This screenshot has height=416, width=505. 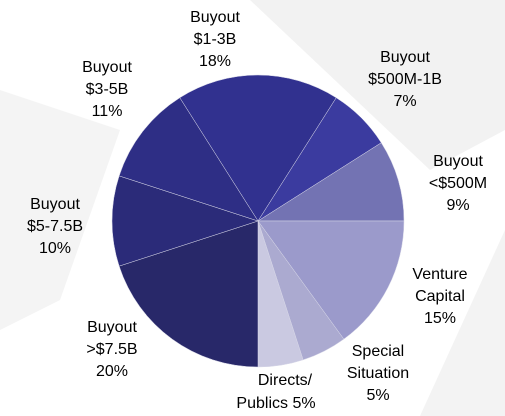 What do you see at coordinates (55, 226) in the screenshot?
I see `slice-label: $5-7.5B` at bounding box center [55, 226].